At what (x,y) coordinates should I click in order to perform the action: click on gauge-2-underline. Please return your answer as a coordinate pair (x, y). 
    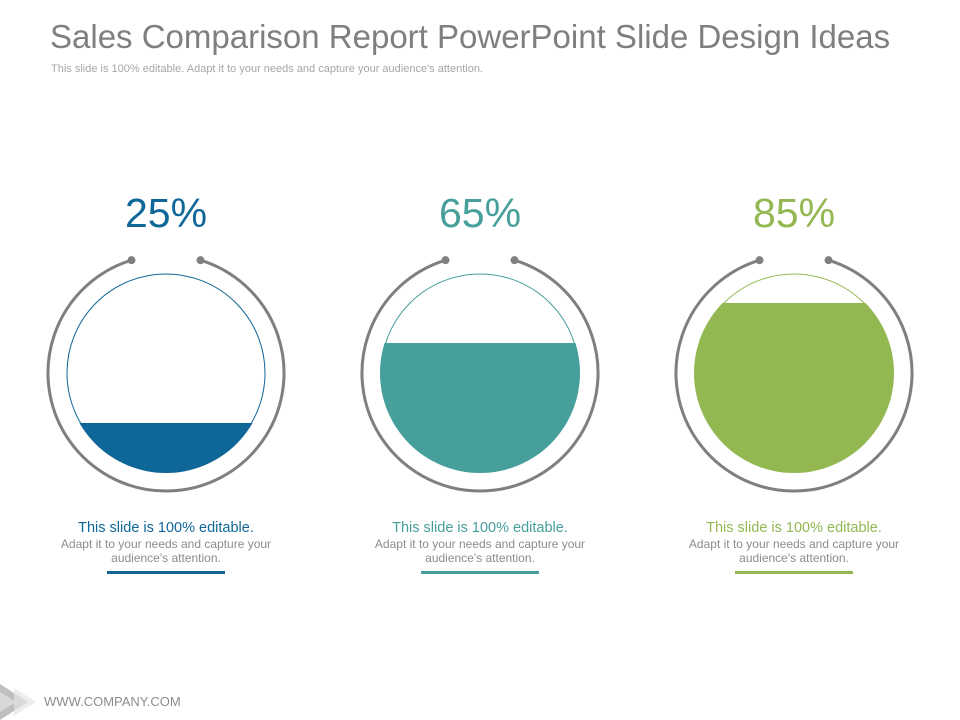
    Looking at the image, I should click on (480, 572).